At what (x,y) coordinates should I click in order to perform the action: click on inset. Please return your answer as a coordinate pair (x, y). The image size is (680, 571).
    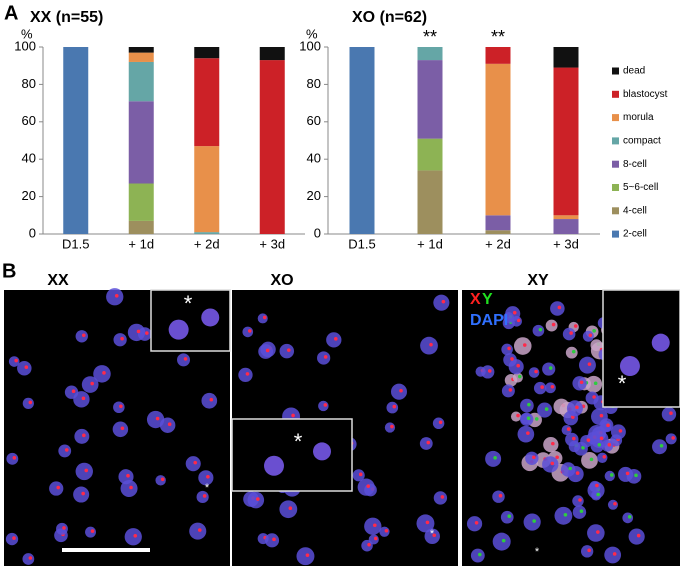
    Looking at the image, I should click on (641, 348).